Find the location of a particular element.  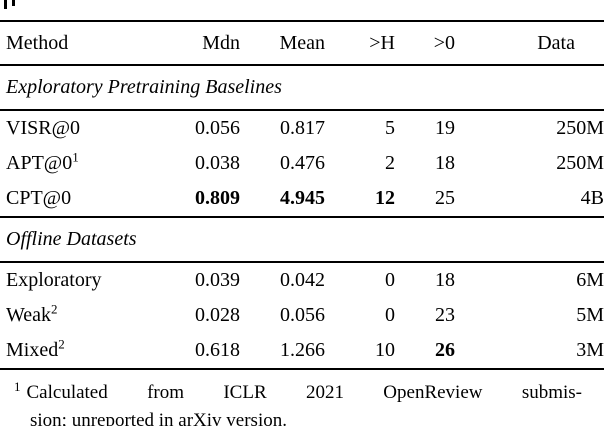

section-title: Exploratory Pretraining Baselines is located at coordinates (302, 87).